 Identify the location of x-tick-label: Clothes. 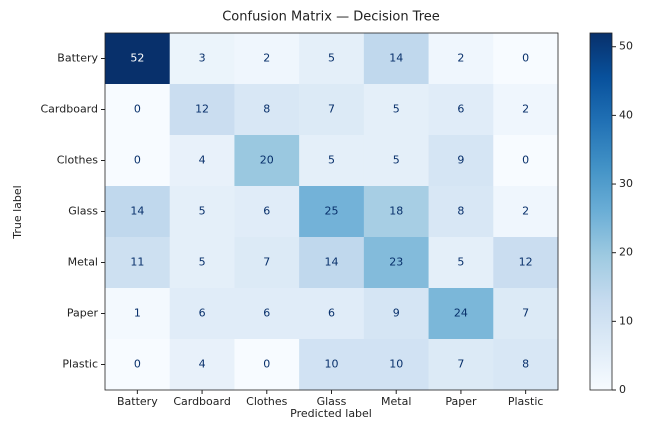
(267, 401).